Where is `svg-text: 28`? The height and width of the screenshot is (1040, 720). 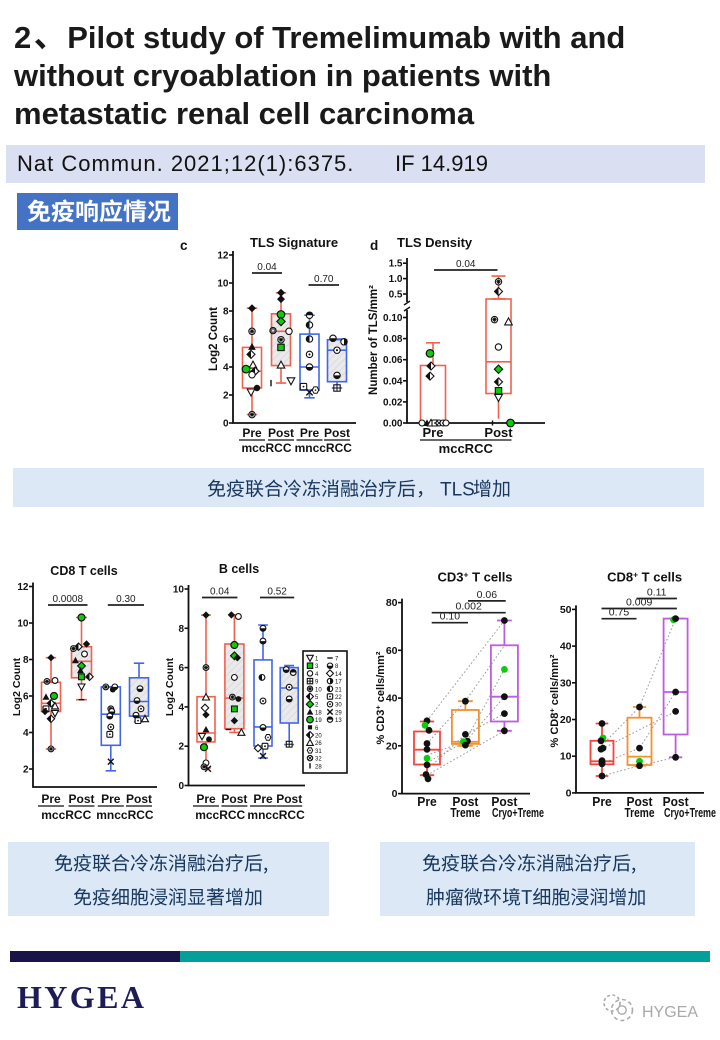
svg-text: 28 is located at coordinates (318, 767).